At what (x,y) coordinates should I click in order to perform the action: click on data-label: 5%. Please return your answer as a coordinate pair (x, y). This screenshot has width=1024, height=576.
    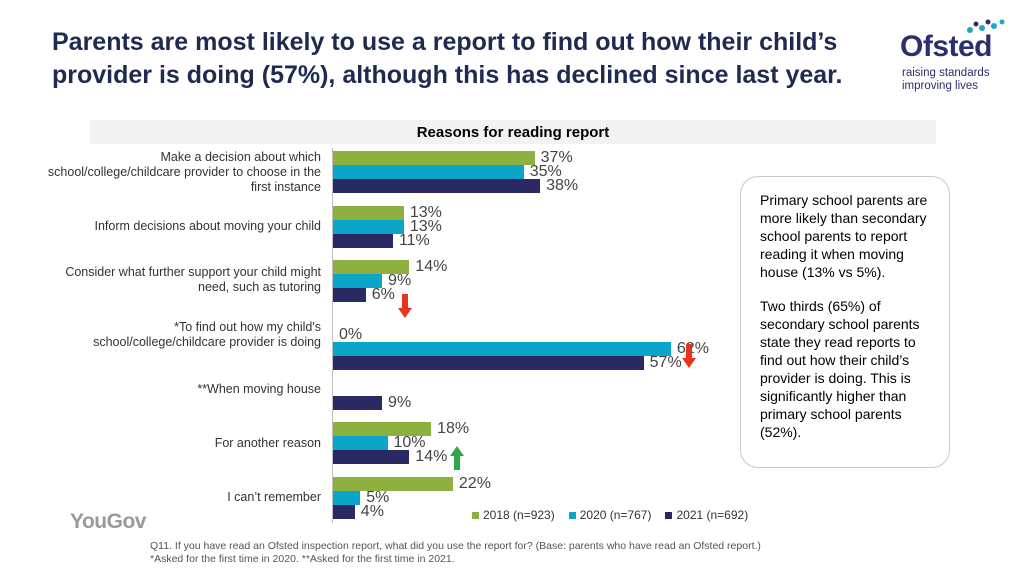
    Looking at the image, I should click on (378, 497).